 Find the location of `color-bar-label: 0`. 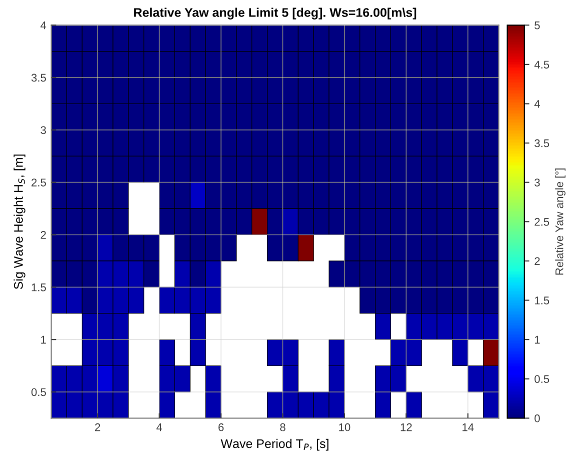

color-bar-label: 0 is located at coordinates (537, 418).